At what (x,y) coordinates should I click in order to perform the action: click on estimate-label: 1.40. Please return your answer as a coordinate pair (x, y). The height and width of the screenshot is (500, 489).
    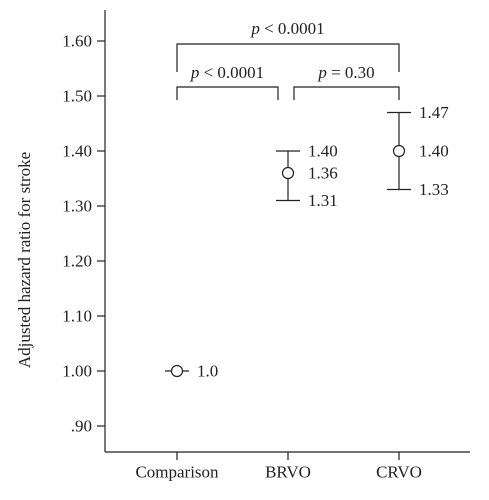
    Looking at the image, I should click on (434, 151).